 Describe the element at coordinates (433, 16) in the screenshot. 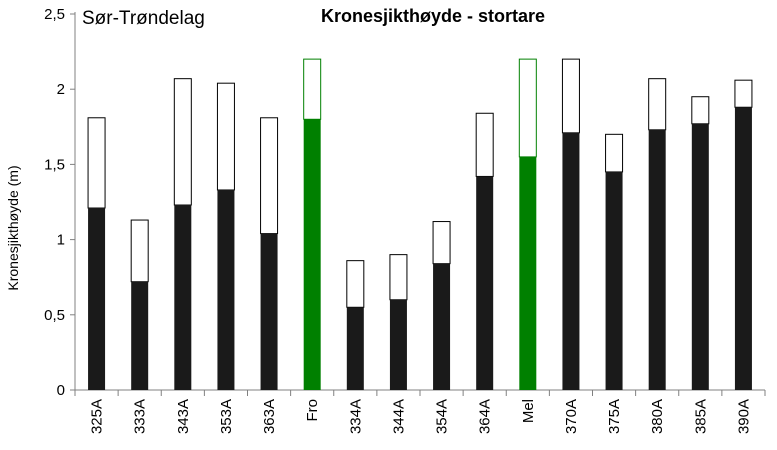

I see `chart-title: Kronesjikthøyde - stortare` at that location.